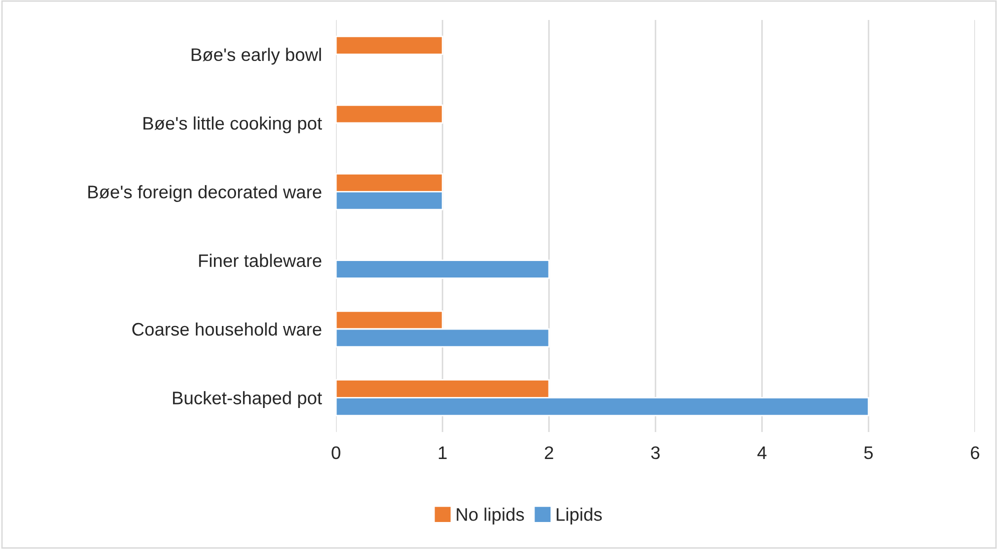  What do you see at coordinates (247, 399) in the screenshot?
I see `y-tick-label: Bucket-shaped pot` at bounding box center [247, 399].